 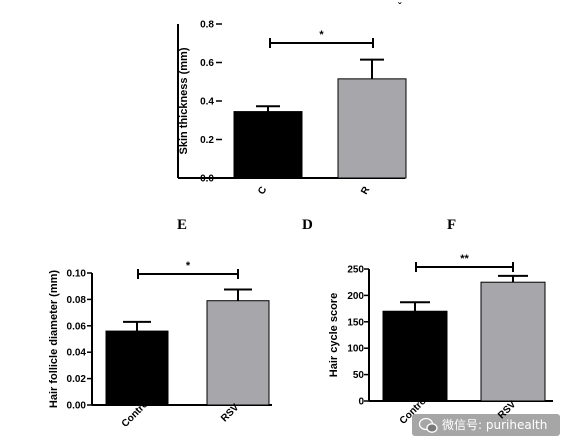 I want to click on y-tick-label: 0.10, so click(x=77, y=274).